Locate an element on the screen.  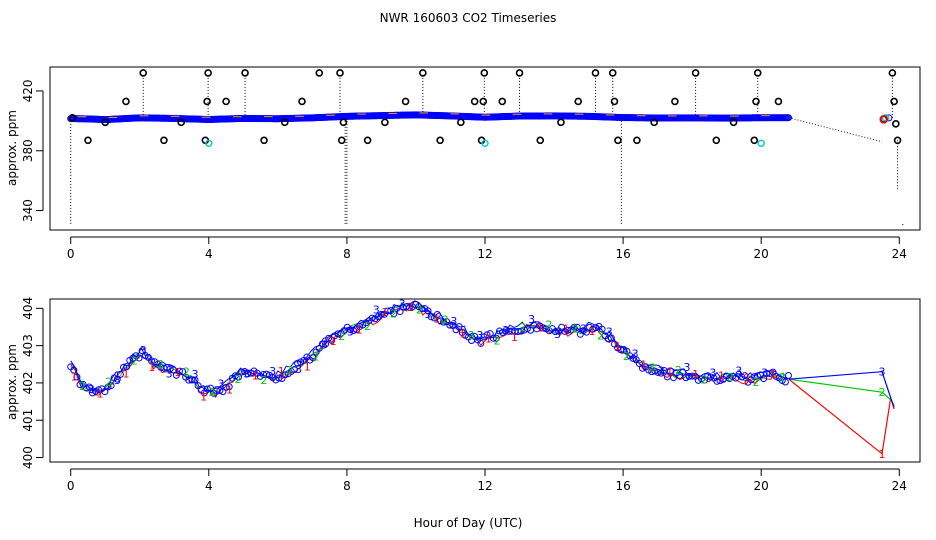
bottom-y-tick-label: 404 is located at coordinates (28, 308).